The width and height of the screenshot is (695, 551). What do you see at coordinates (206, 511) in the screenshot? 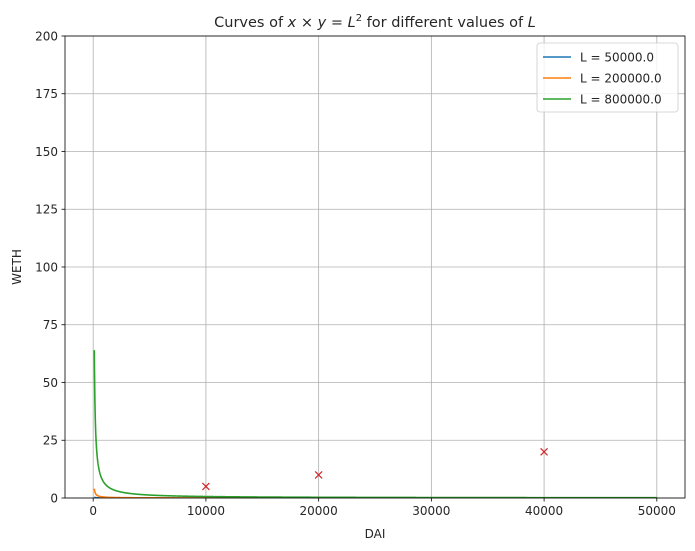
I see `x-tick-label: 10000` at bounding box center [206, 511].